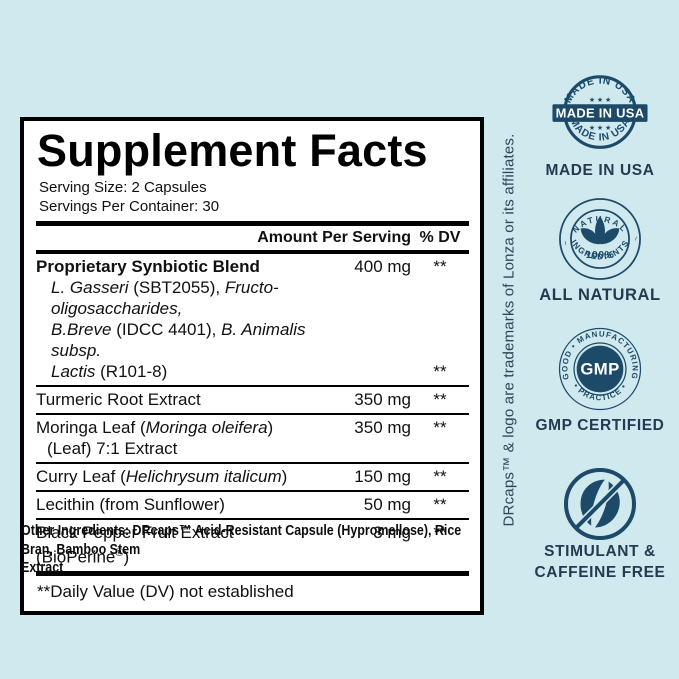 Image resolution: width=679 pixels, height=679 pixels. I want to click on ingredient-amount: 400 mg, so click(382, 266).